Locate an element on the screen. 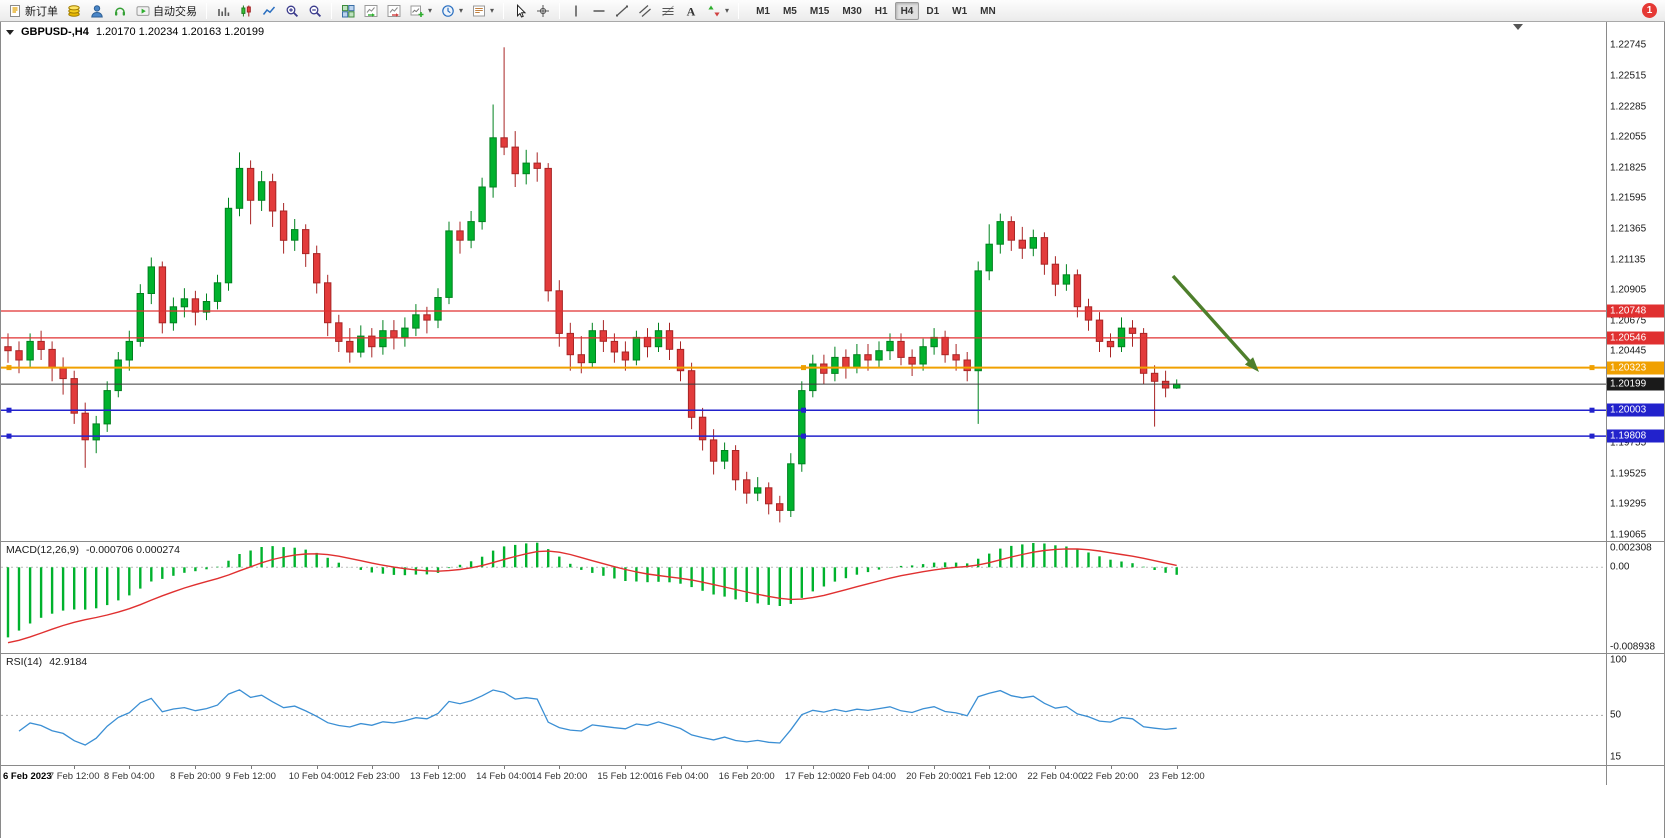 The height and width of the screenshot is (838, 1665). arrows-button: ▾ is located at coordinates (718, 10).